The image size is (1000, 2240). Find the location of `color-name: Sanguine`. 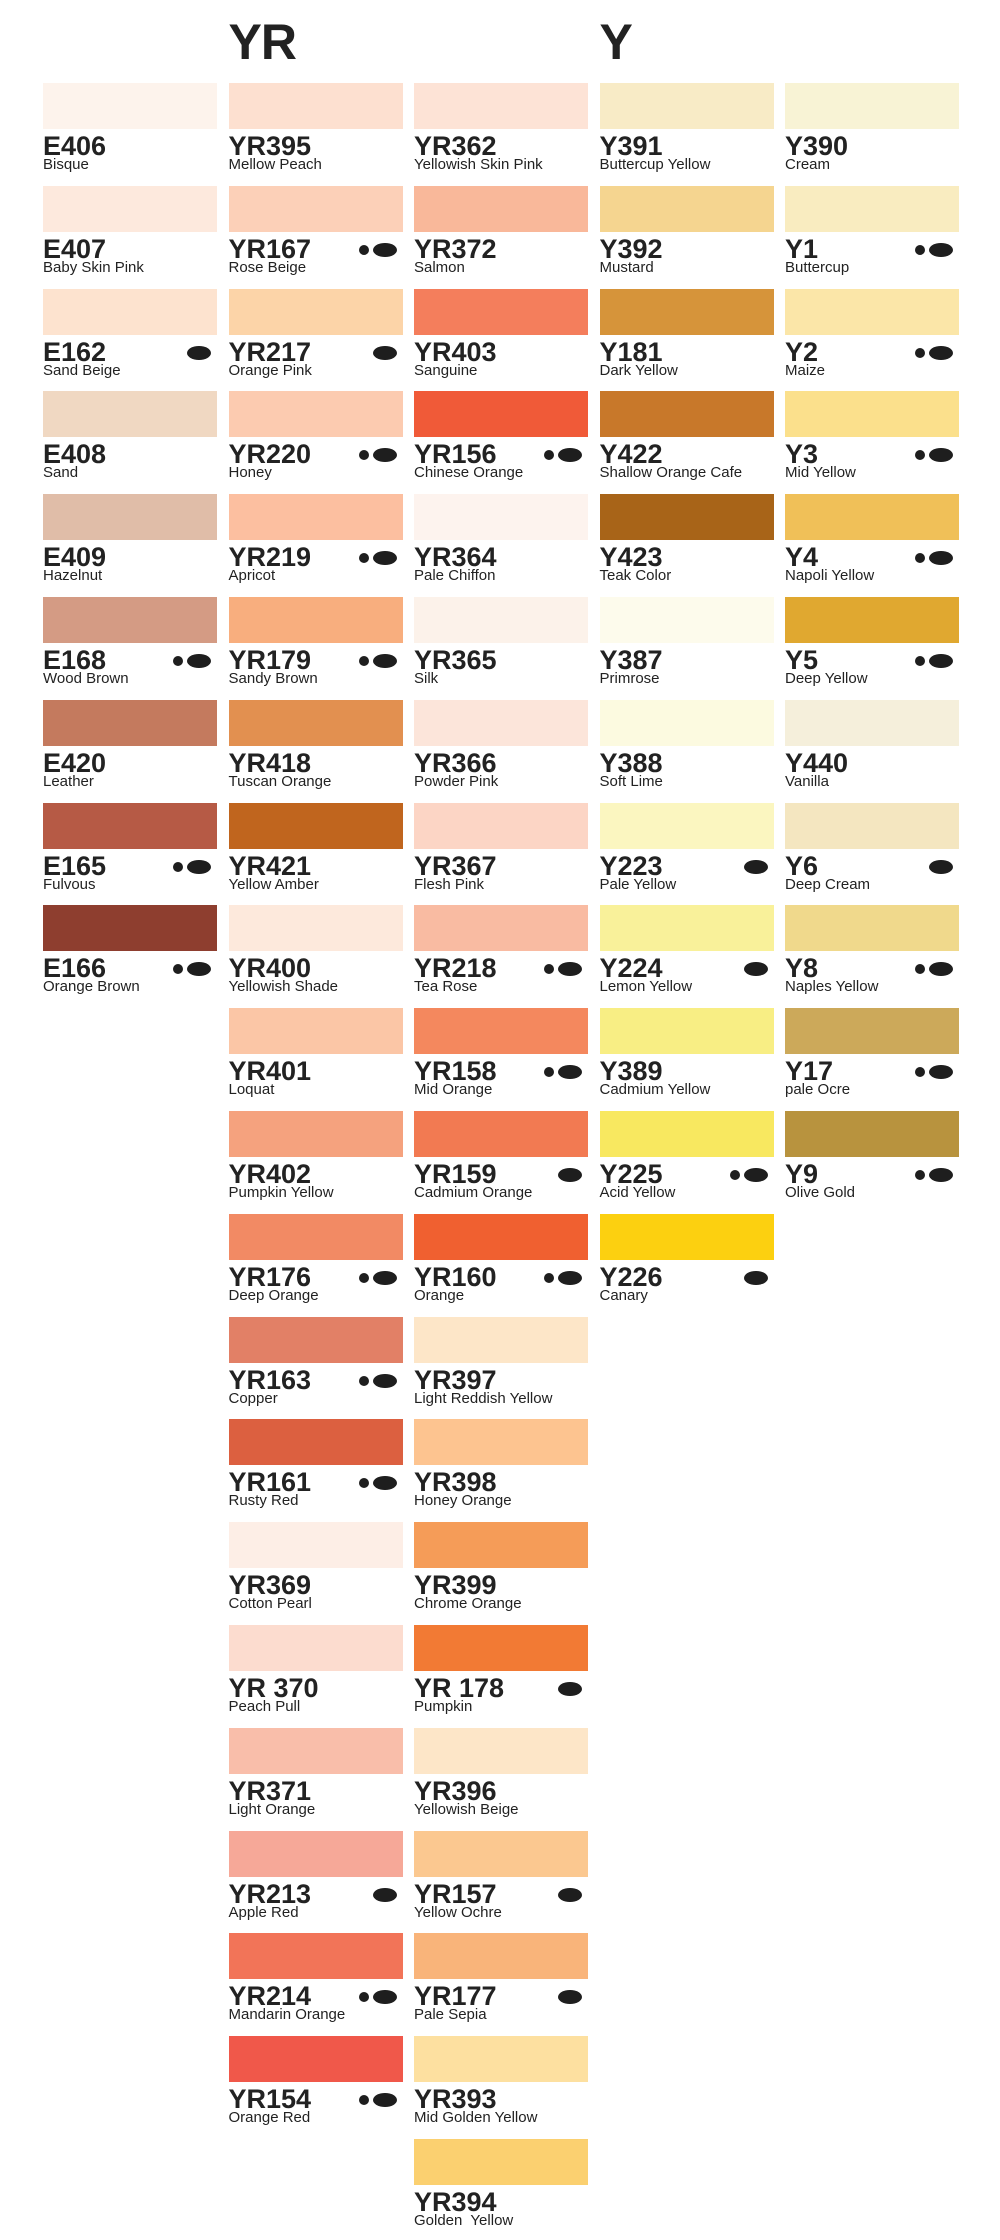

color-name: Sanguine is located at coordinates (446, 370).